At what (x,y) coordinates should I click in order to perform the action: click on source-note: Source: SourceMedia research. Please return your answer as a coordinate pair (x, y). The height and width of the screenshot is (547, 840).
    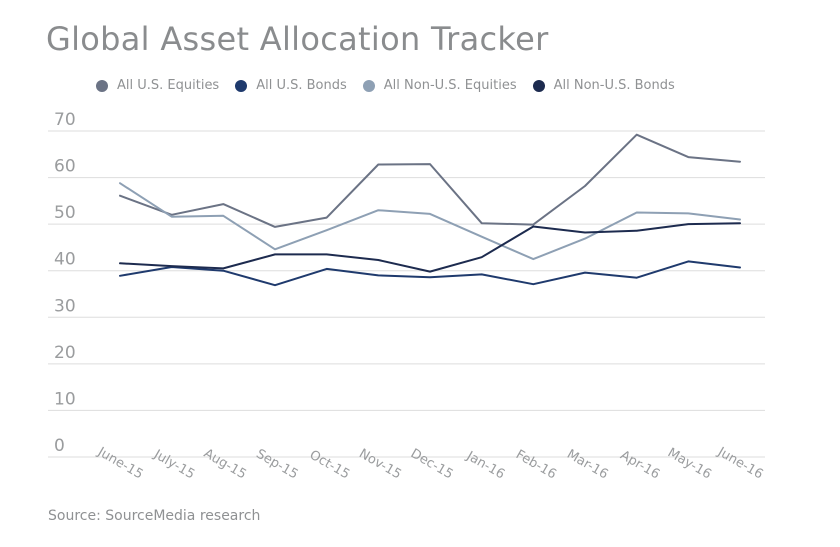
    Looking at the image, I should click on (154, 516).